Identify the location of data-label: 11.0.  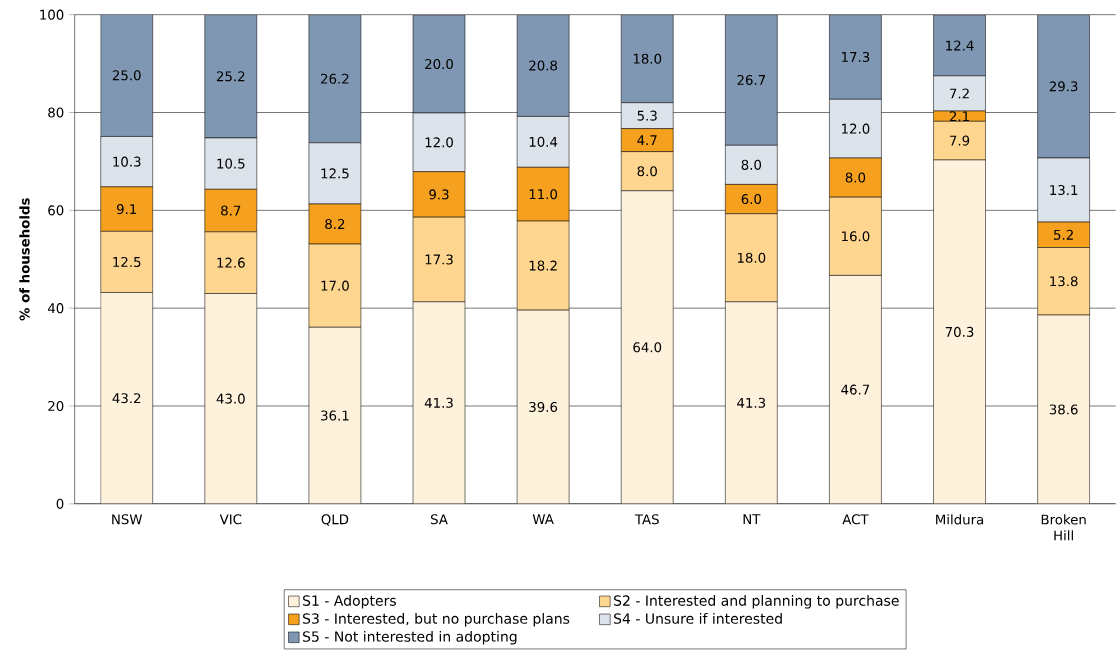
(543, 194).